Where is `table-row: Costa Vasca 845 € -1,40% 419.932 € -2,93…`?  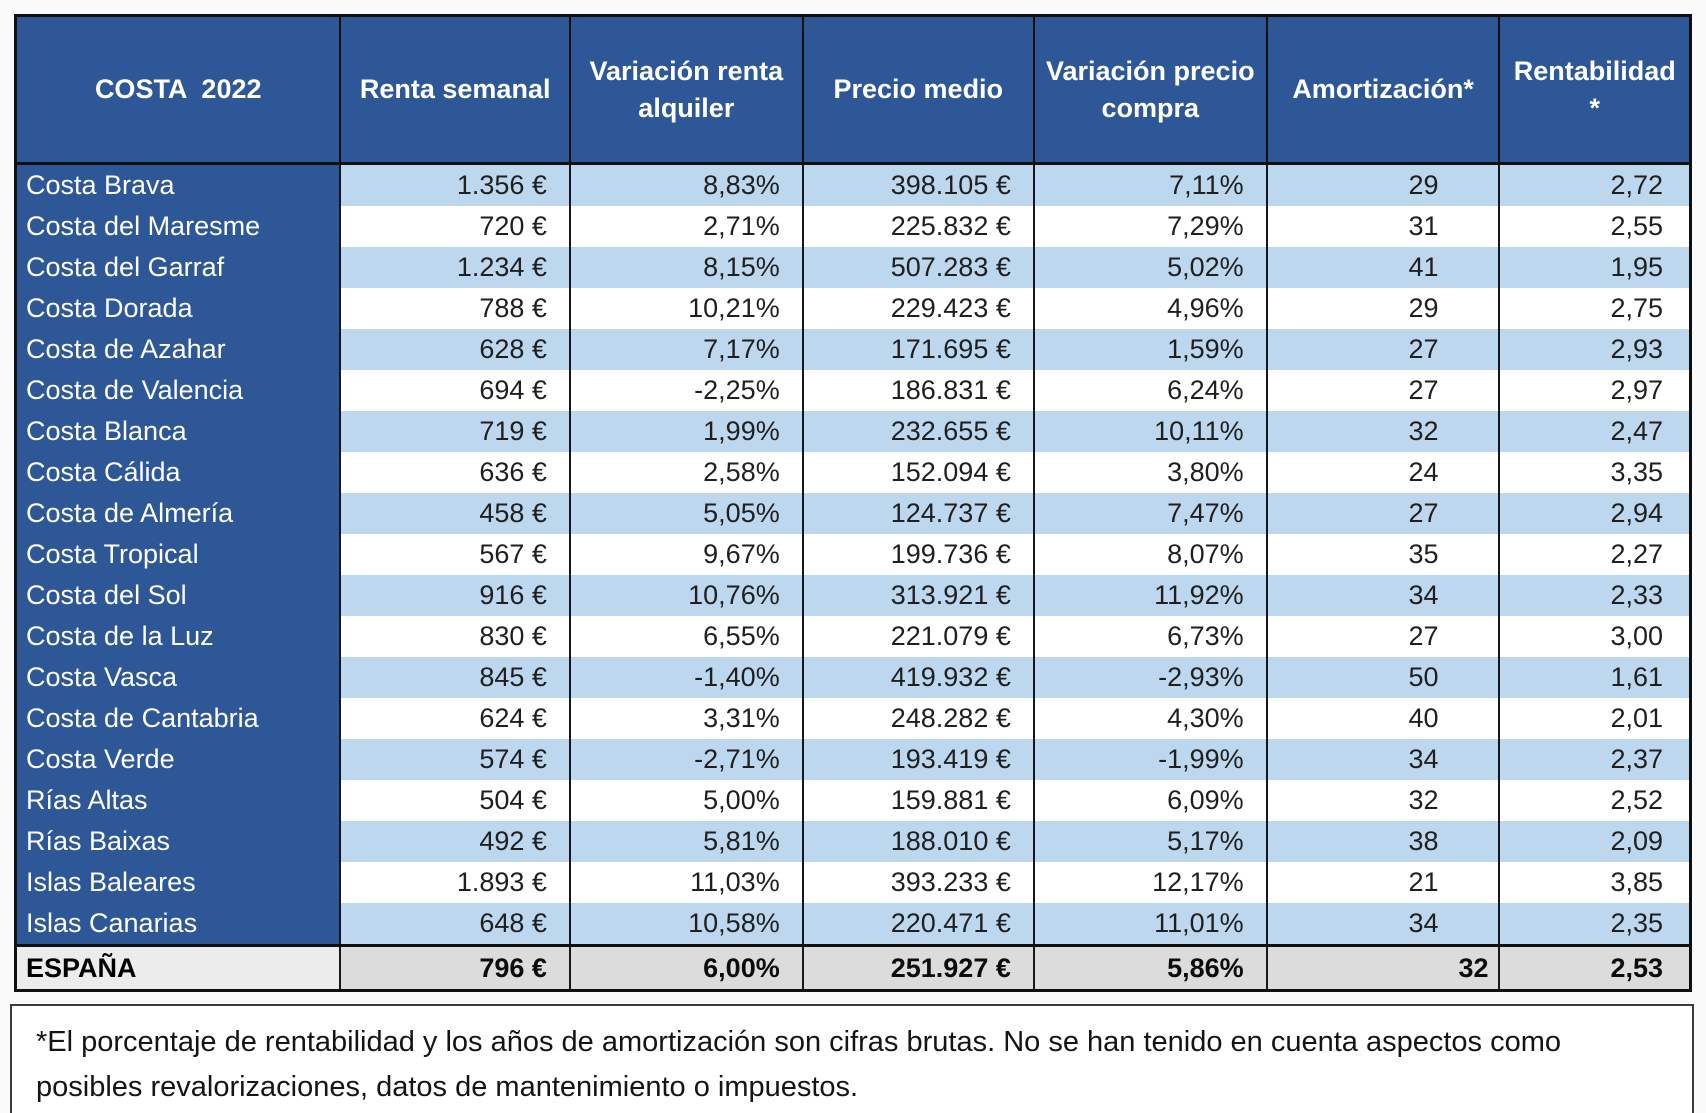
table-row: Costa Vasca 845 € -1,40% 419.932 € -2,93… is located at coordinates (853, 677).